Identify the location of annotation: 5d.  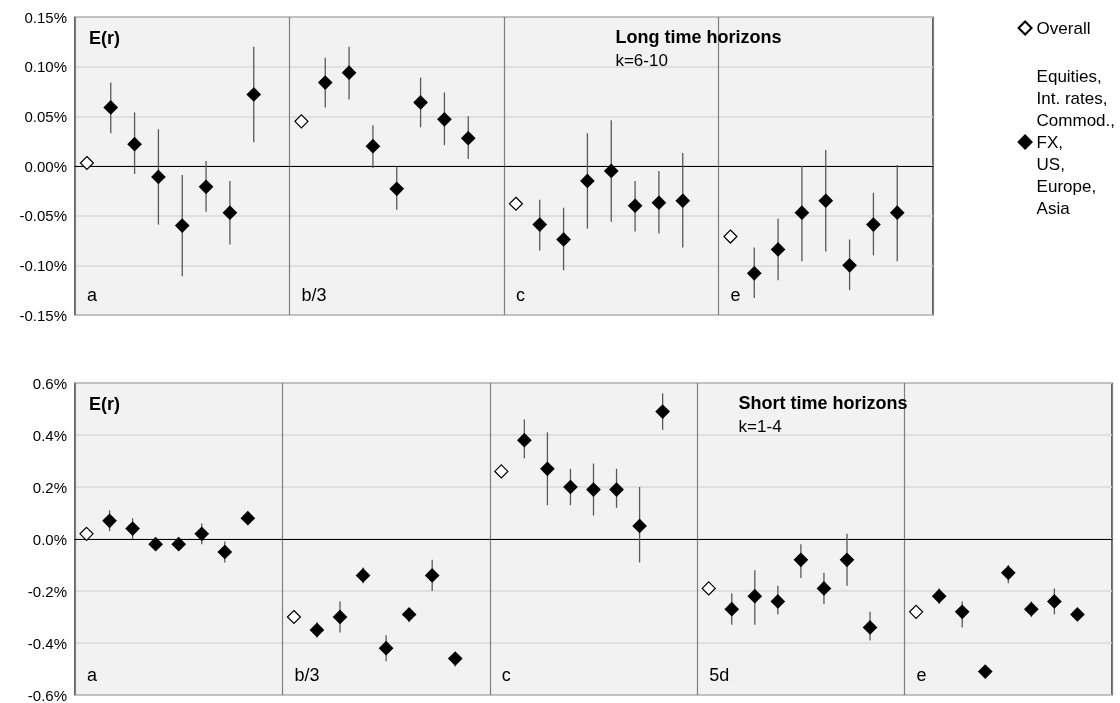
(719, 675).